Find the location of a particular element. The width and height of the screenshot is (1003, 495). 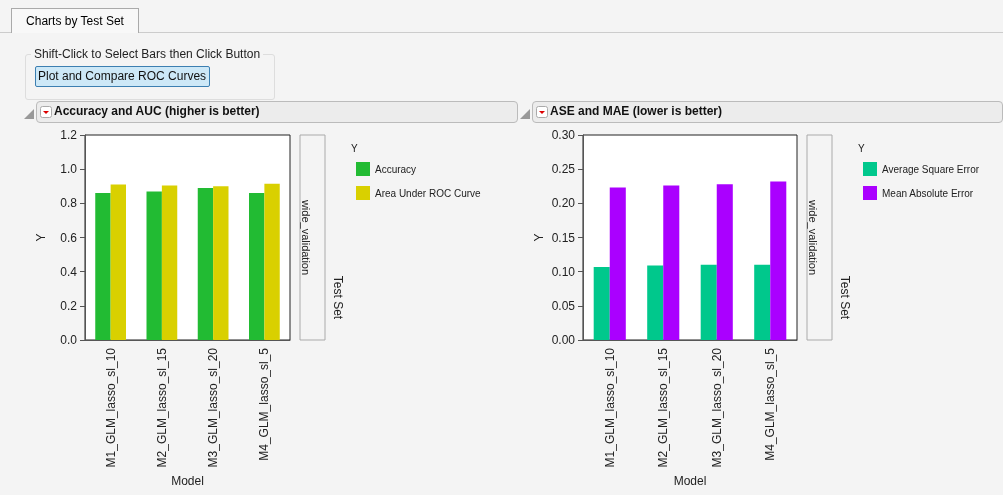

y-tick-label: 0.20 is located at coordinates (563, 203).